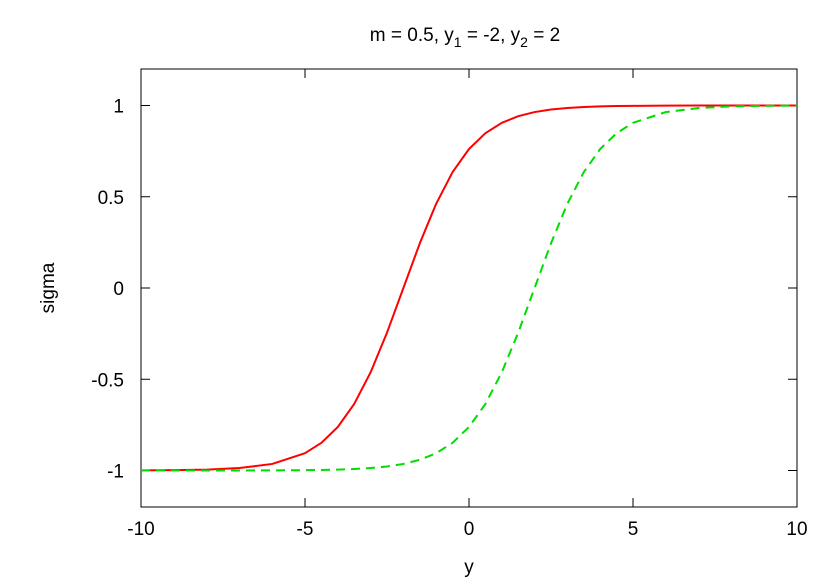 This screenshot has width=830, height=581. I want to click on x-axis-label: y, so click(469, 567).